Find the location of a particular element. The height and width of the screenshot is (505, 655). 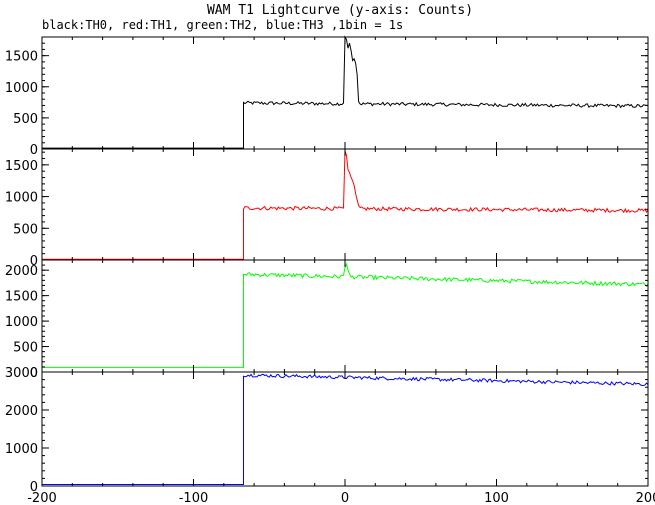

x-tick-label: -100 is located at coordinates (194, 498).